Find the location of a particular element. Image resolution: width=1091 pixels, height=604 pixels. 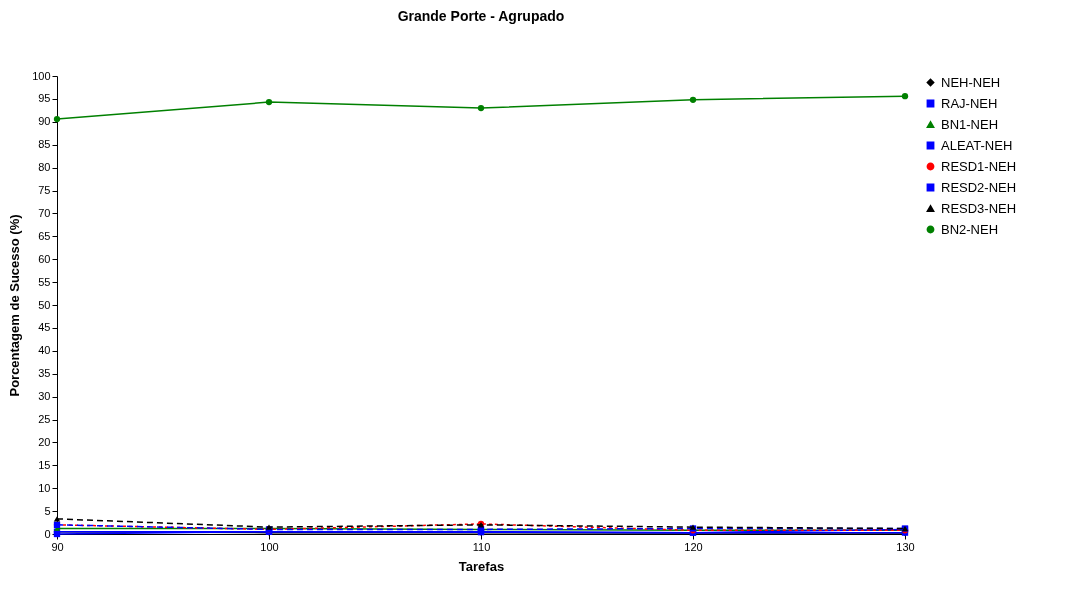

y-tick-label: 10 is located at coordinates (44, 487).